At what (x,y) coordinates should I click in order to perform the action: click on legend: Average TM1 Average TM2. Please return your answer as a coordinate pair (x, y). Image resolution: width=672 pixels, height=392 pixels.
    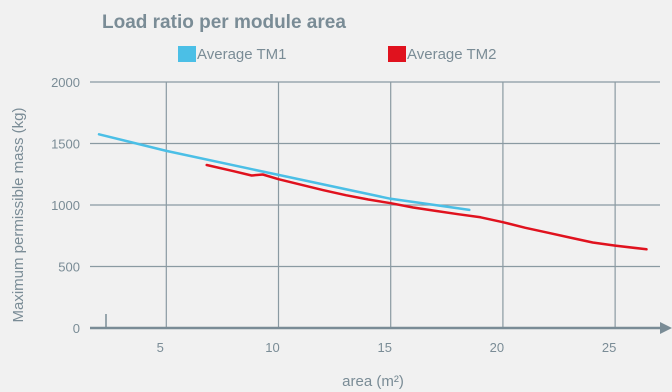
    Looking at the image, I should click on (337, 54).